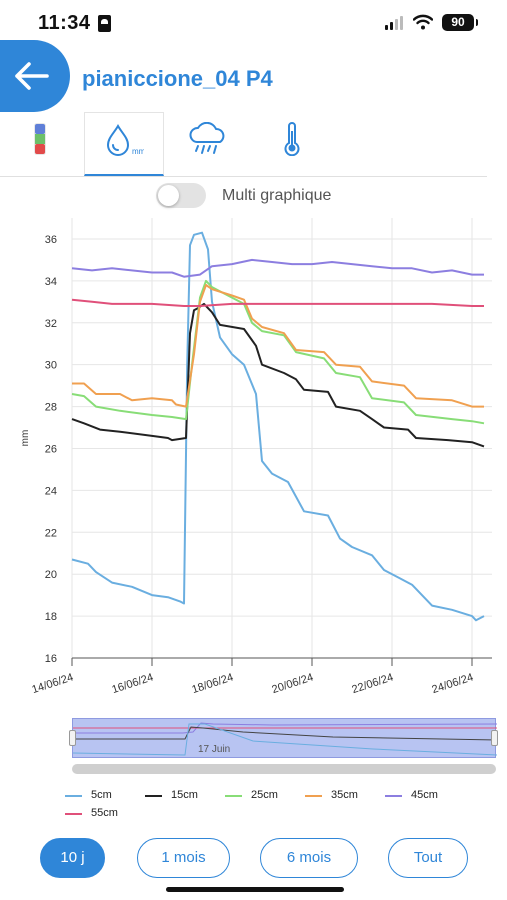 This screenshot has width=507, height=900. Describe the element at coordinates (177, 78) in the screenshot. I see `page-title: pianiccione_04 P4` at that location.